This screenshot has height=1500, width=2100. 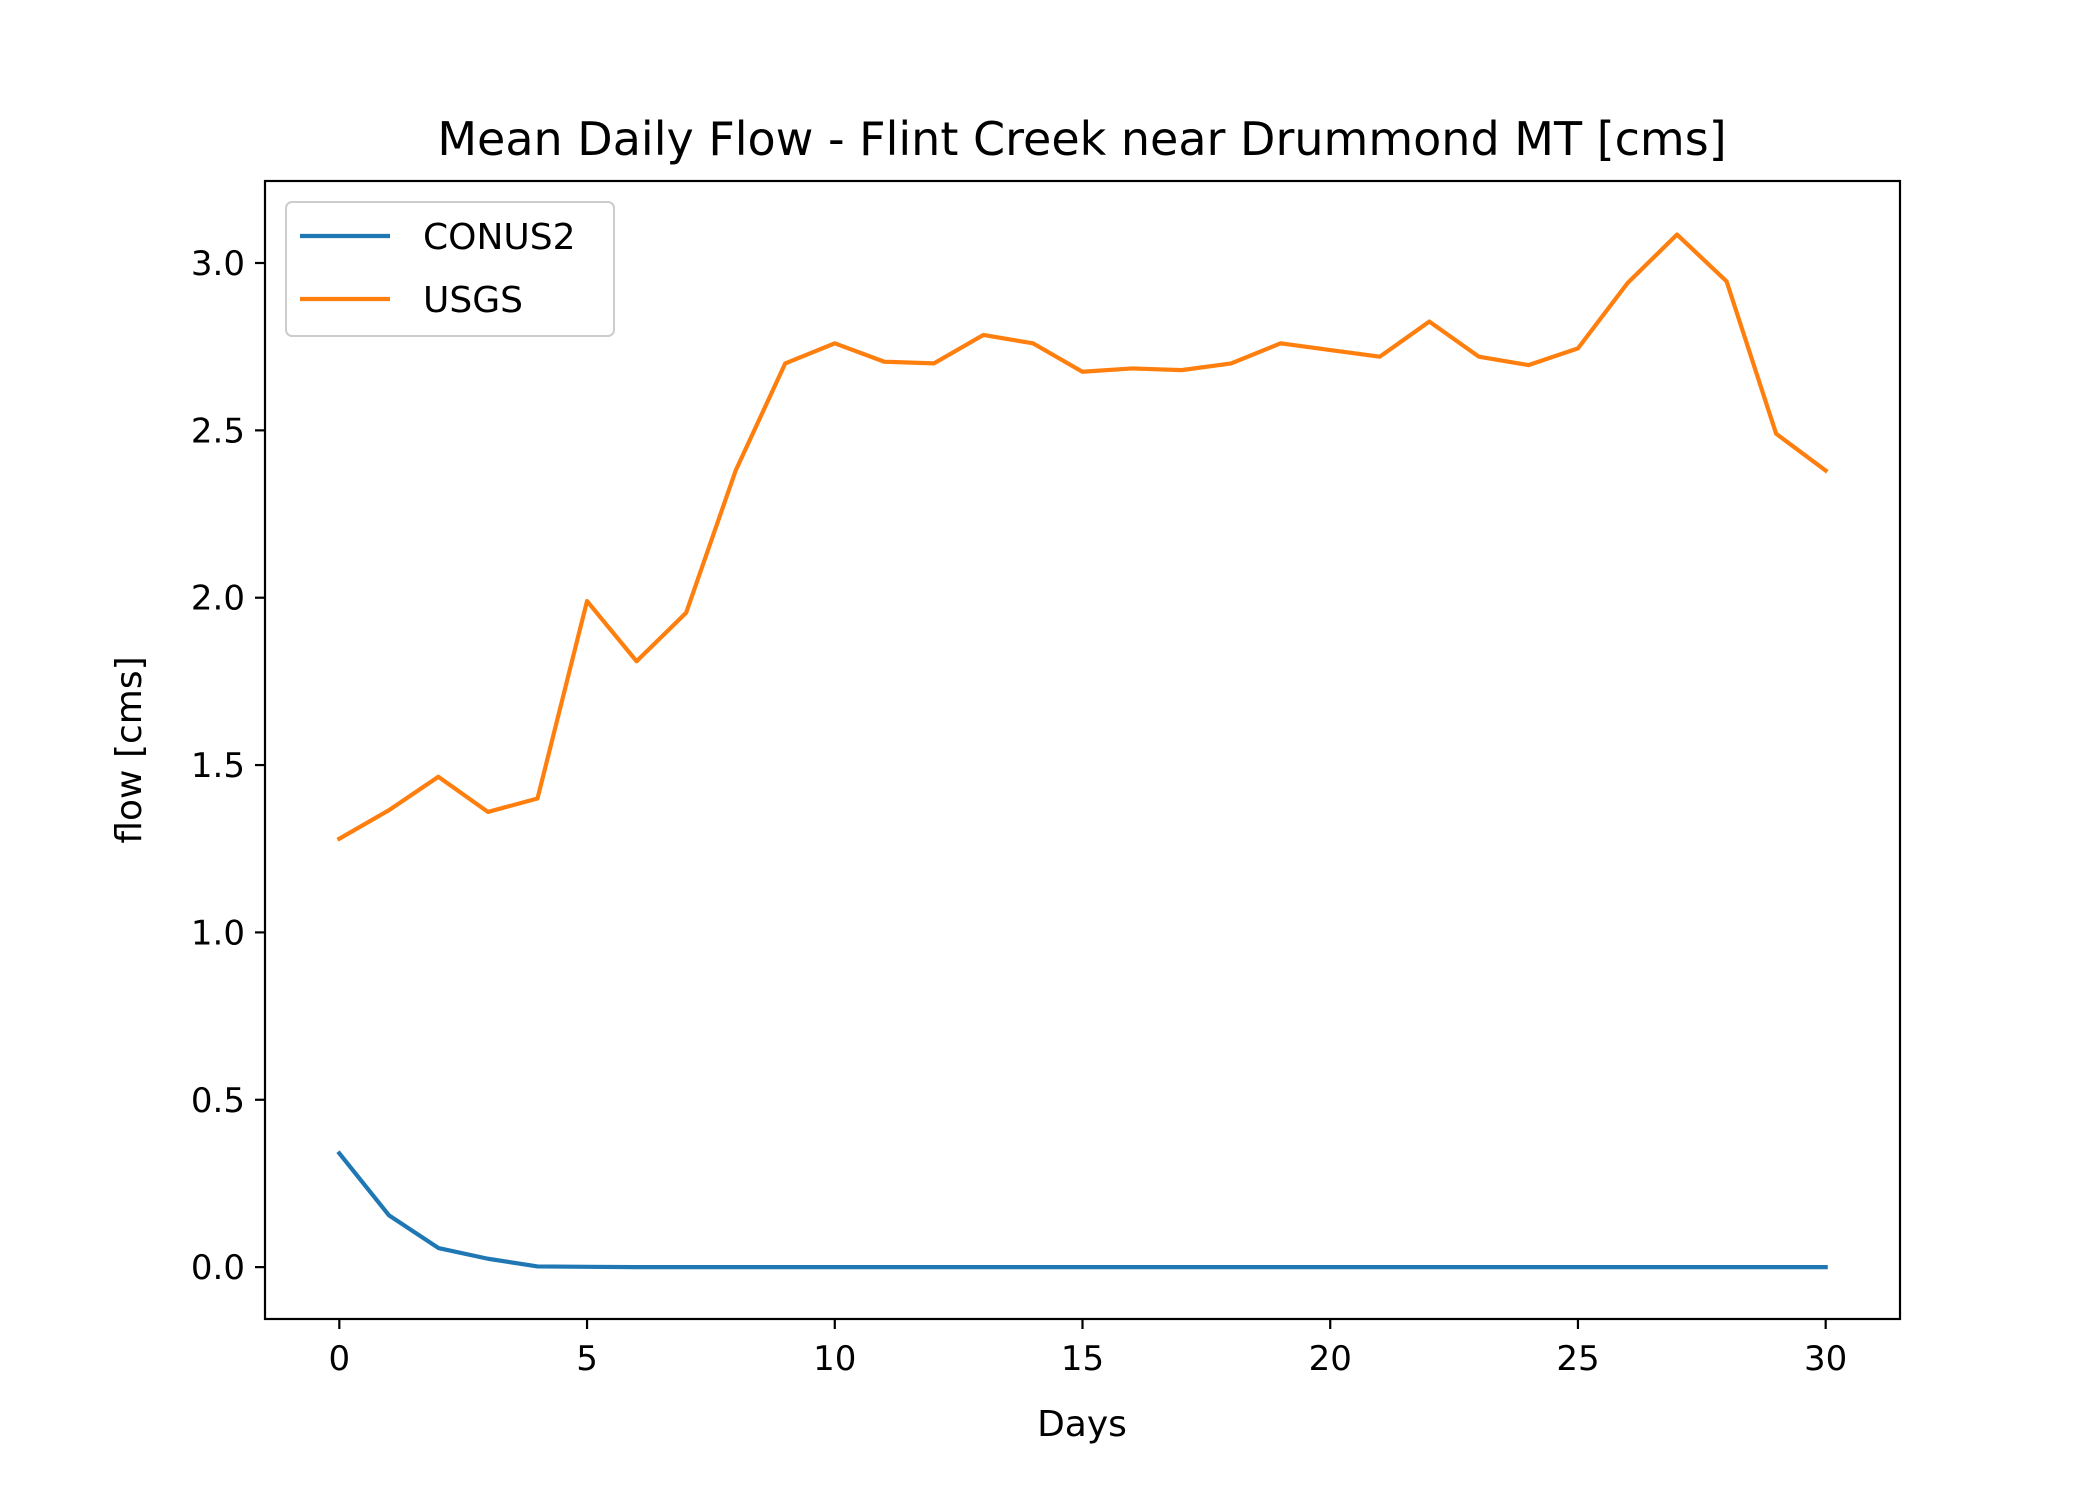 What do you see at coordinates (218, 1101) in the screenshot?
I see `y-tick-label: 0.5` at bounding box center [218, 1101].